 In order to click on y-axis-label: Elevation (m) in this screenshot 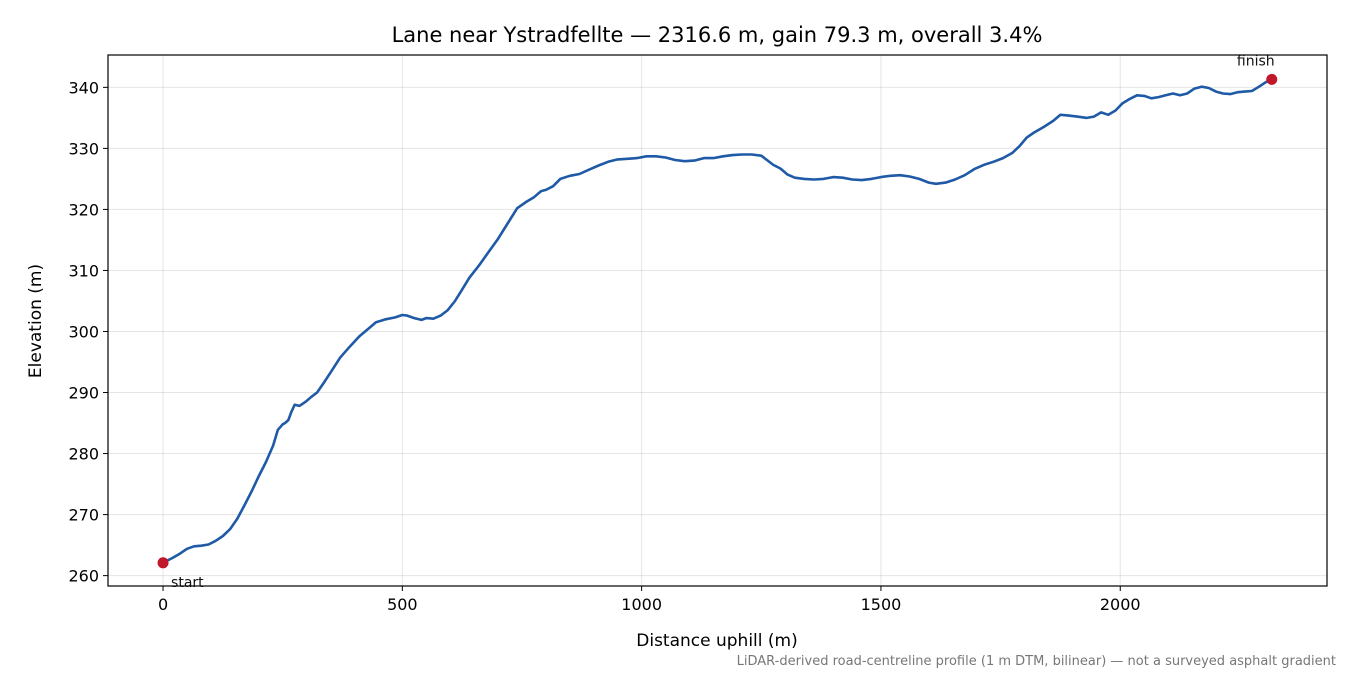, I will do `click(36, 321)`.